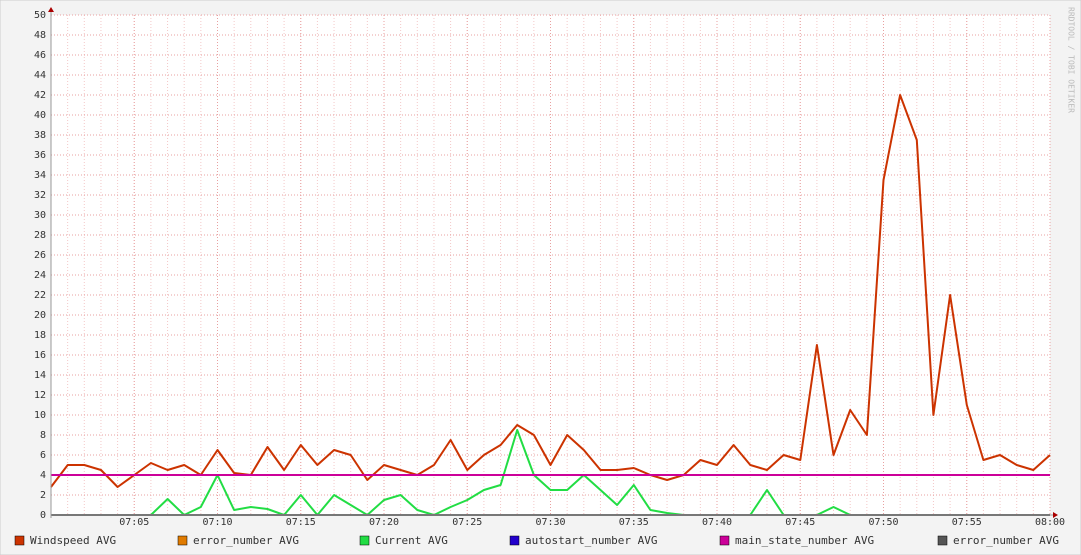 The width and height of the screenshot is (1081, 555). What do you see at coordinates (43, 495) in the screenshot?
I see `y-tick-label: 2` at bounding box center [43, 495].